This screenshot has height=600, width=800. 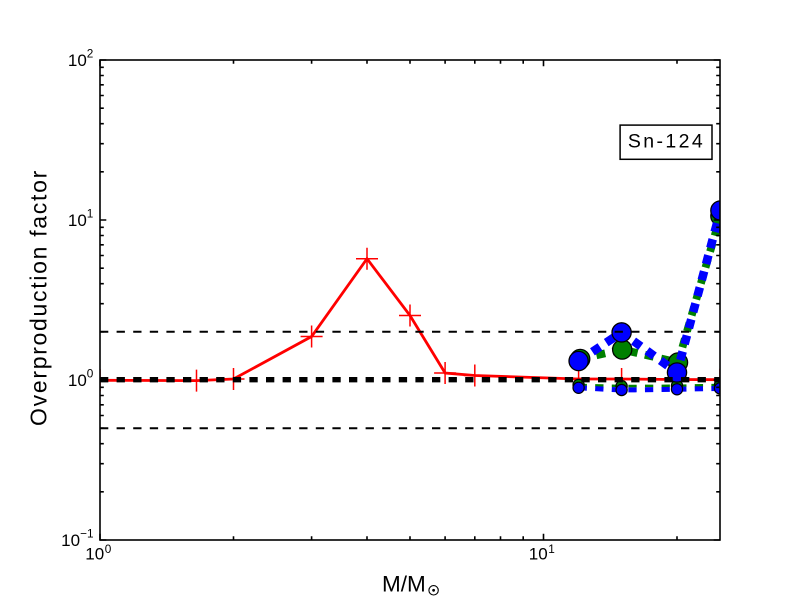 I want to click on svg-text: Overproduction factor, so click(x=39, y=297).